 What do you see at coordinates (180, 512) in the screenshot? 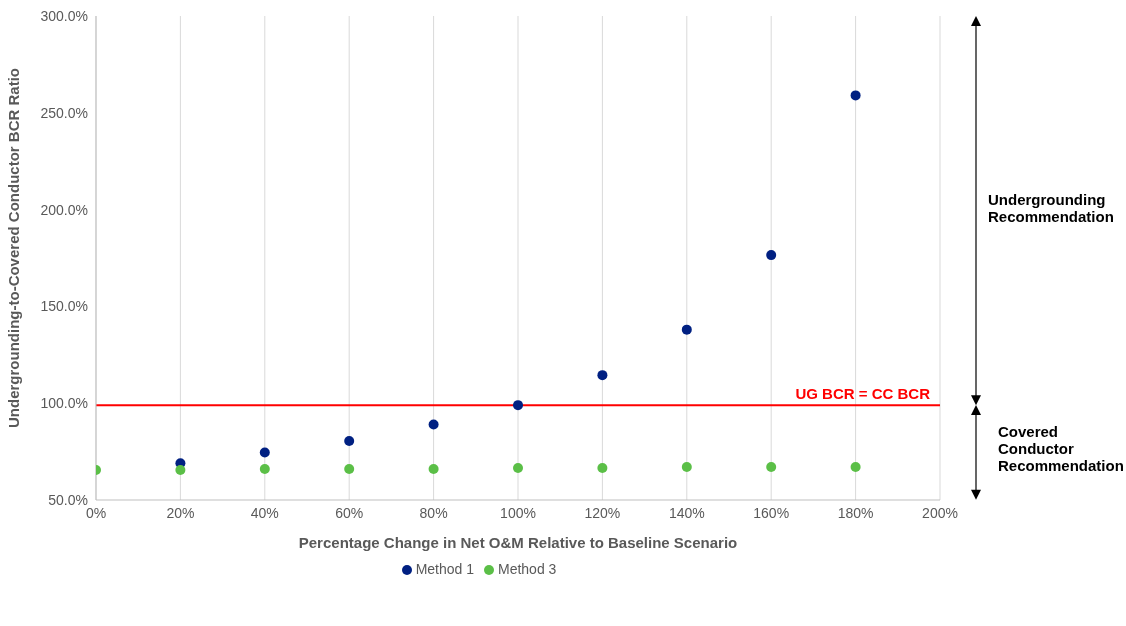
I see `x-tick-label: 20%` at bounding box center [180, 512].